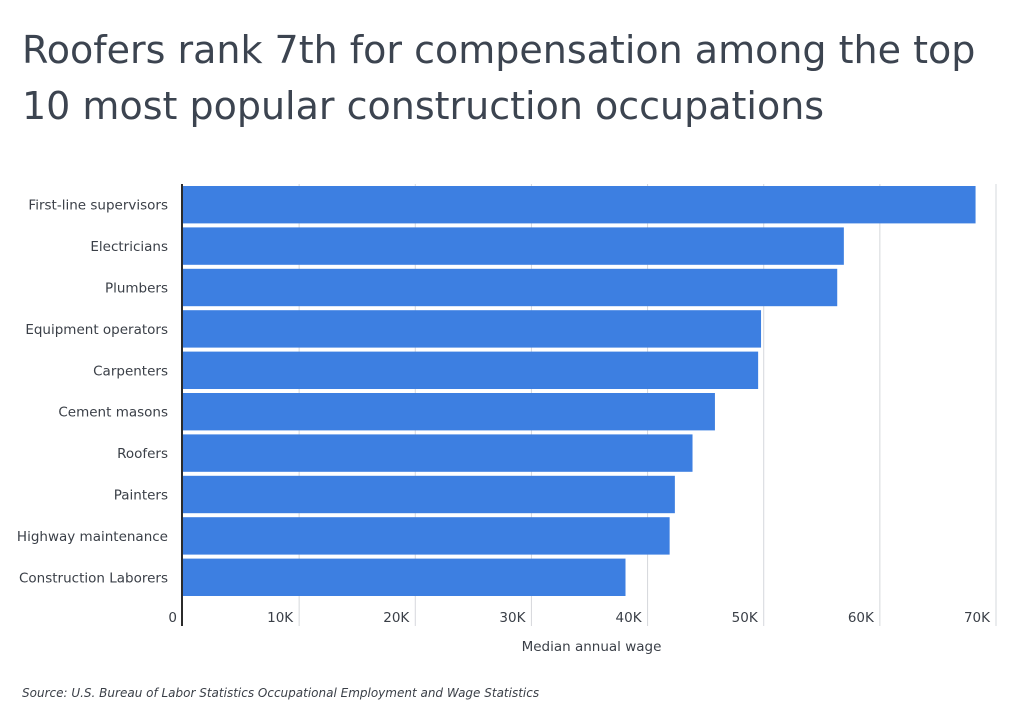 The image size is (1024, 715). What do you see at coordinates (96, 330) in the screenshot?
I see `category-label: Equipment operators` at bounding box center [96, 330].